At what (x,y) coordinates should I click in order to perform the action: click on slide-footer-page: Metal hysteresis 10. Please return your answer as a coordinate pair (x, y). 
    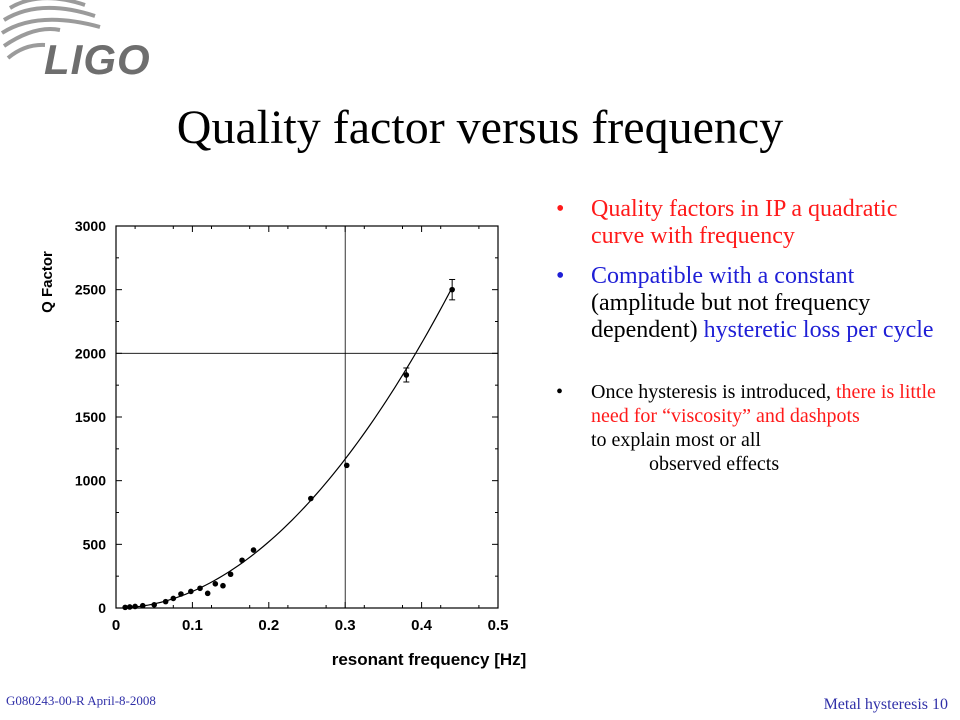
    Looking at the image, I should click on (885, 704).